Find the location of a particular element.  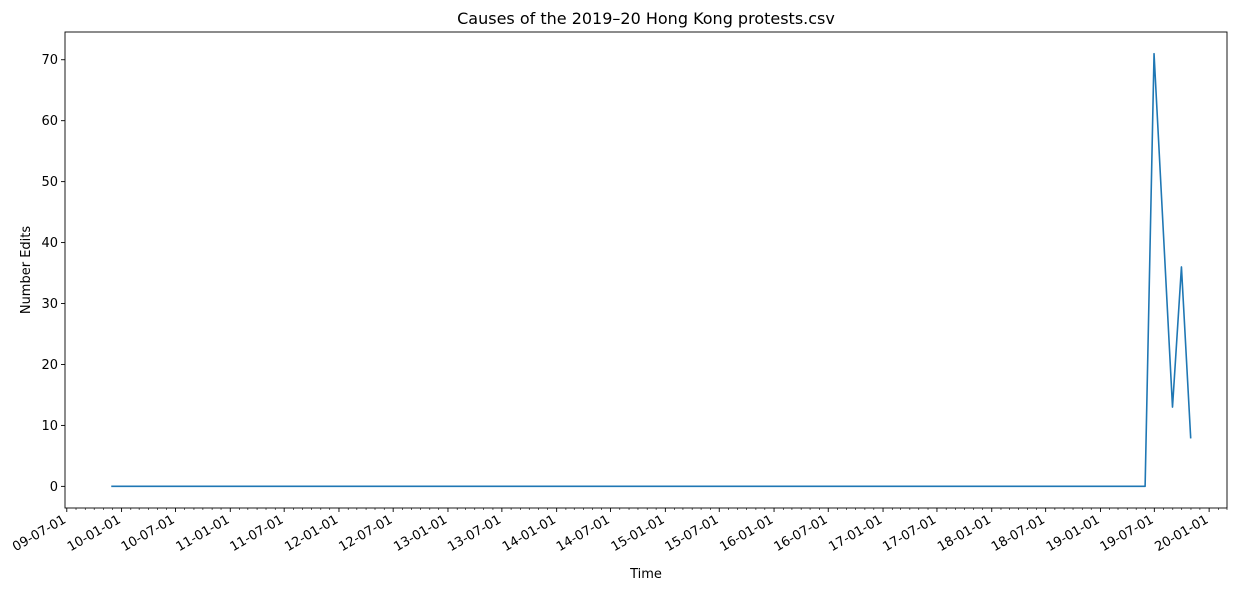

y-tick-label-0: 0 is located at coordinates (54, 487).